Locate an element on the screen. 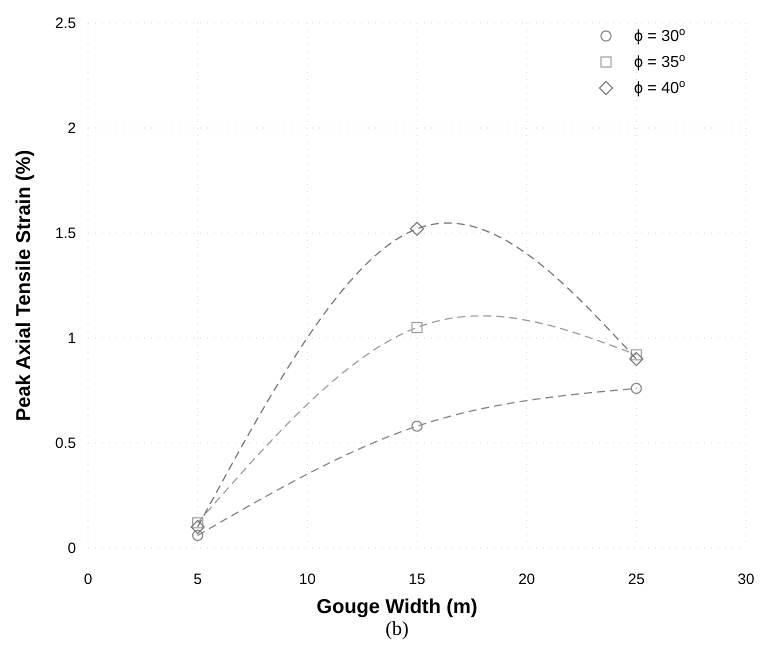  legend-label: ϕ = 40$^{o}$ is located at coordinates (660, 87).